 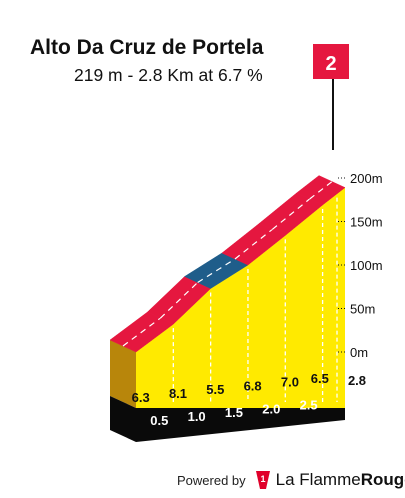 I want to click on gradient-label: 5.5, so click(x=215, y=389).